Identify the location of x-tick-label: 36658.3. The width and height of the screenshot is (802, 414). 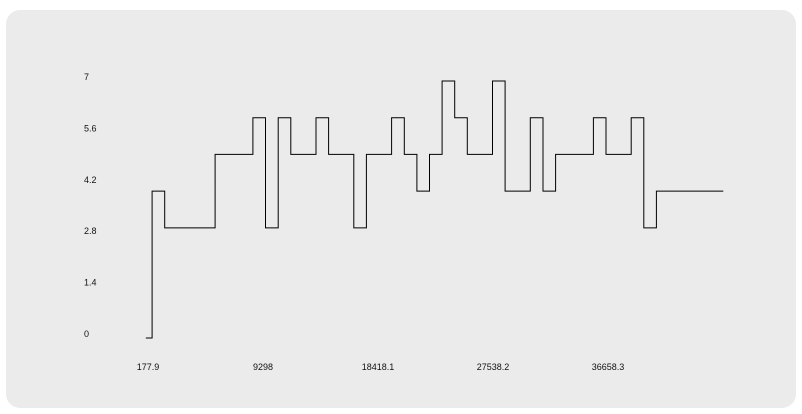
(608, 367).